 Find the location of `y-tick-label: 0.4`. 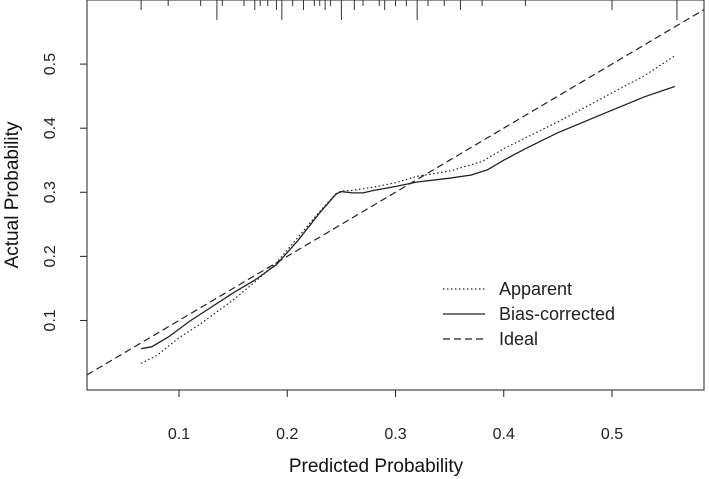

y-tick-label: 0.4 is located at coordinates (50, 128).